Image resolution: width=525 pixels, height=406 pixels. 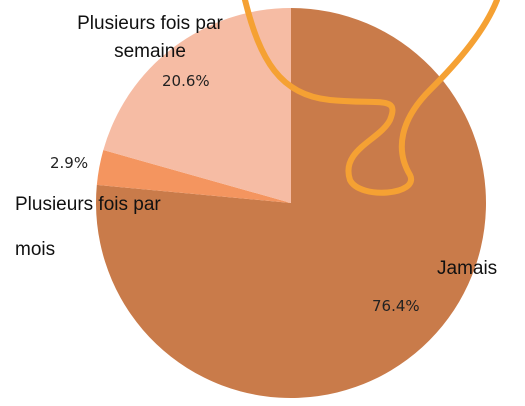 What do you see at coordinates (467, 268) in the screenshot?
I see `slice-label: Jamais` at bounding box center [467, 268].